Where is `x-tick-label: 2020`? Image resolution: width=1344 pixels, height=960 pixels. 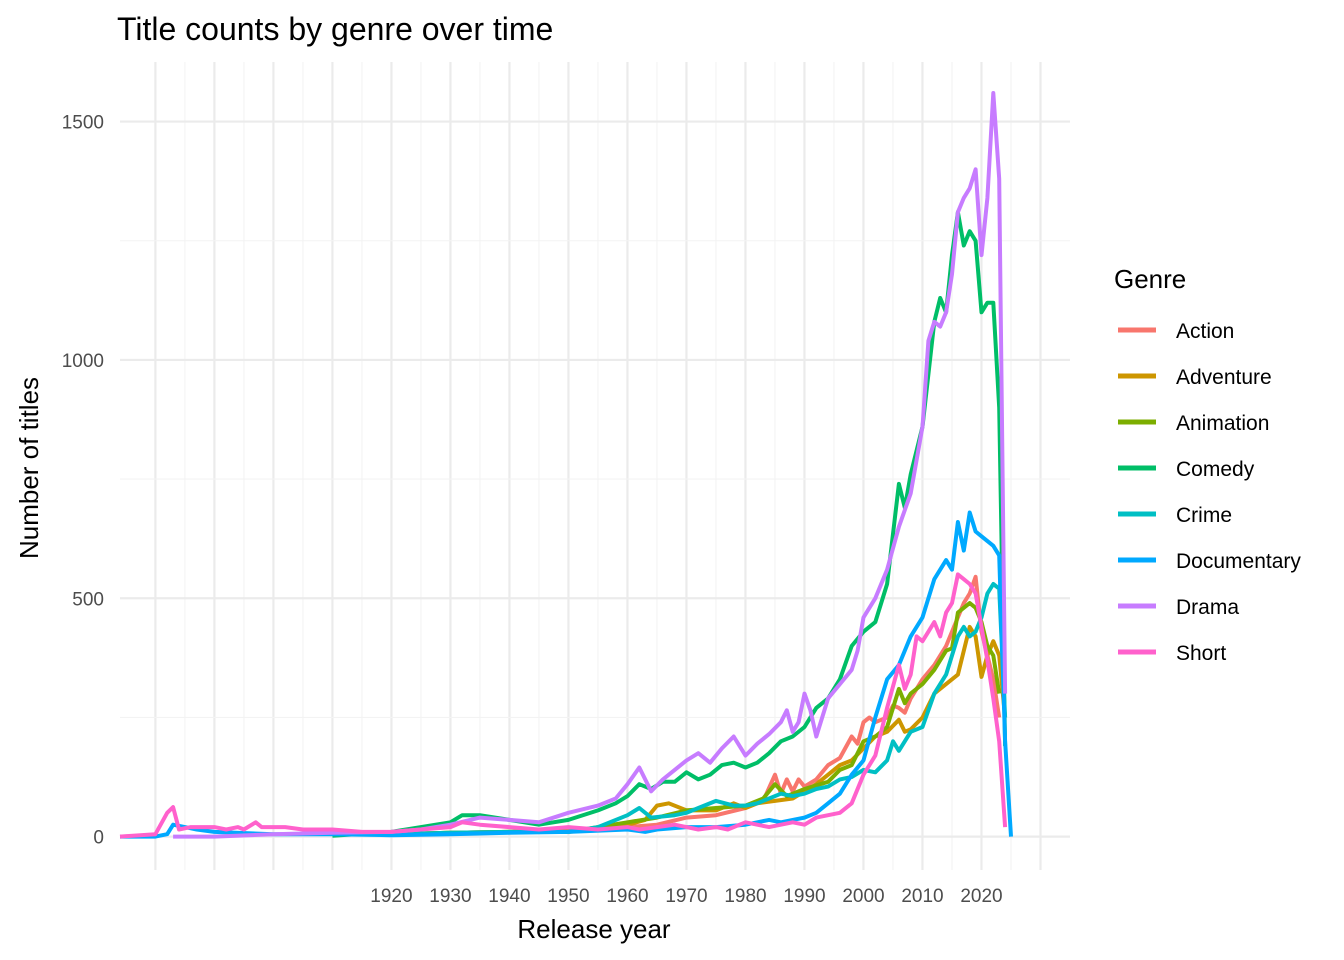
x-tick-label: 2020 is located at coordinates (981, 896).